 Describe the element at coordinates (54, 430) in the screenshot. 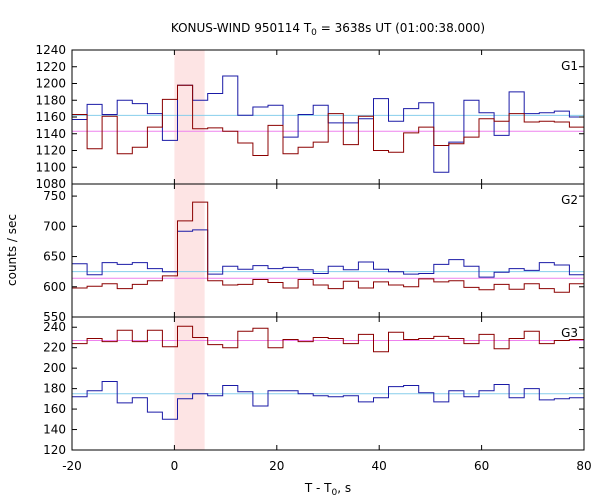

I see `panel-g3-y-tick-label: 140` at that location.